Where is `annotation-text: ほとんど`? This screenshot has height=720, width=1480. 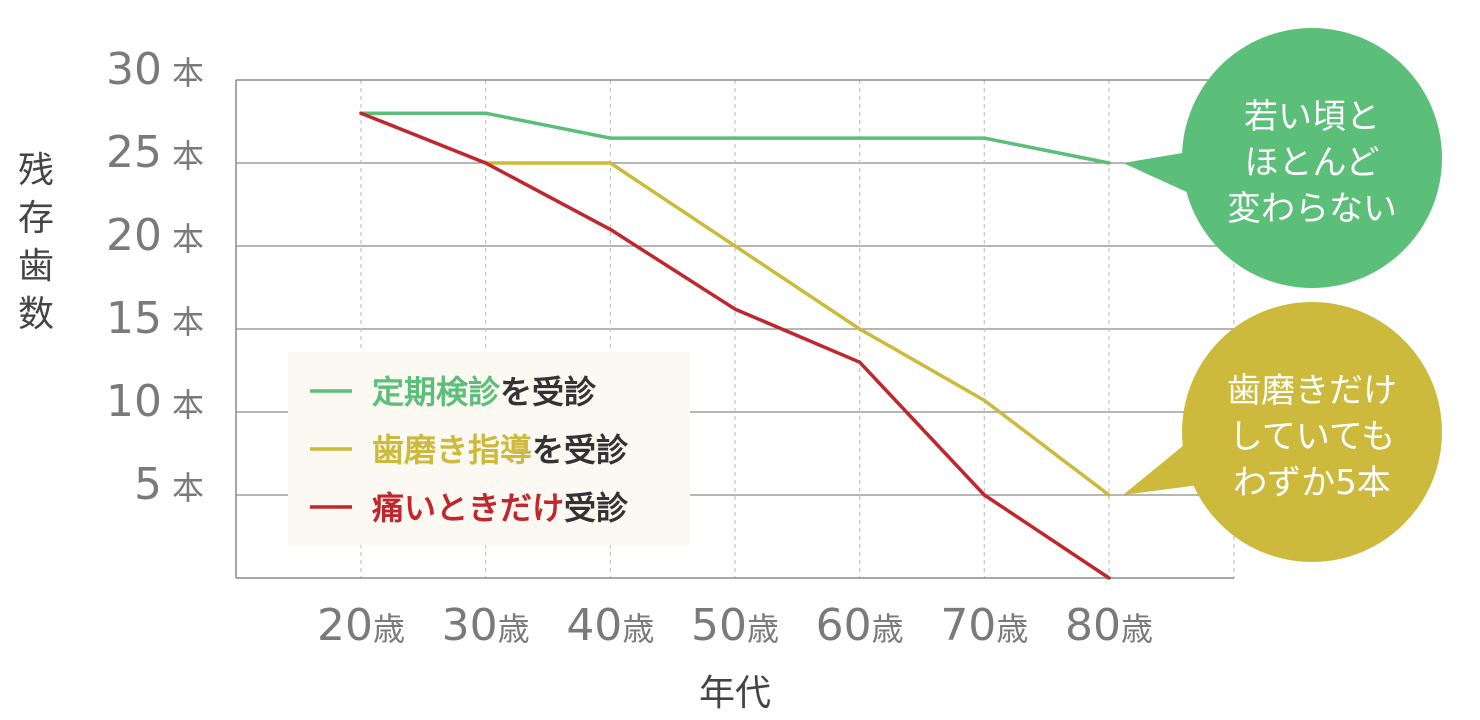
annotation-text: ほとんど is located at coordinates (1312, 163).